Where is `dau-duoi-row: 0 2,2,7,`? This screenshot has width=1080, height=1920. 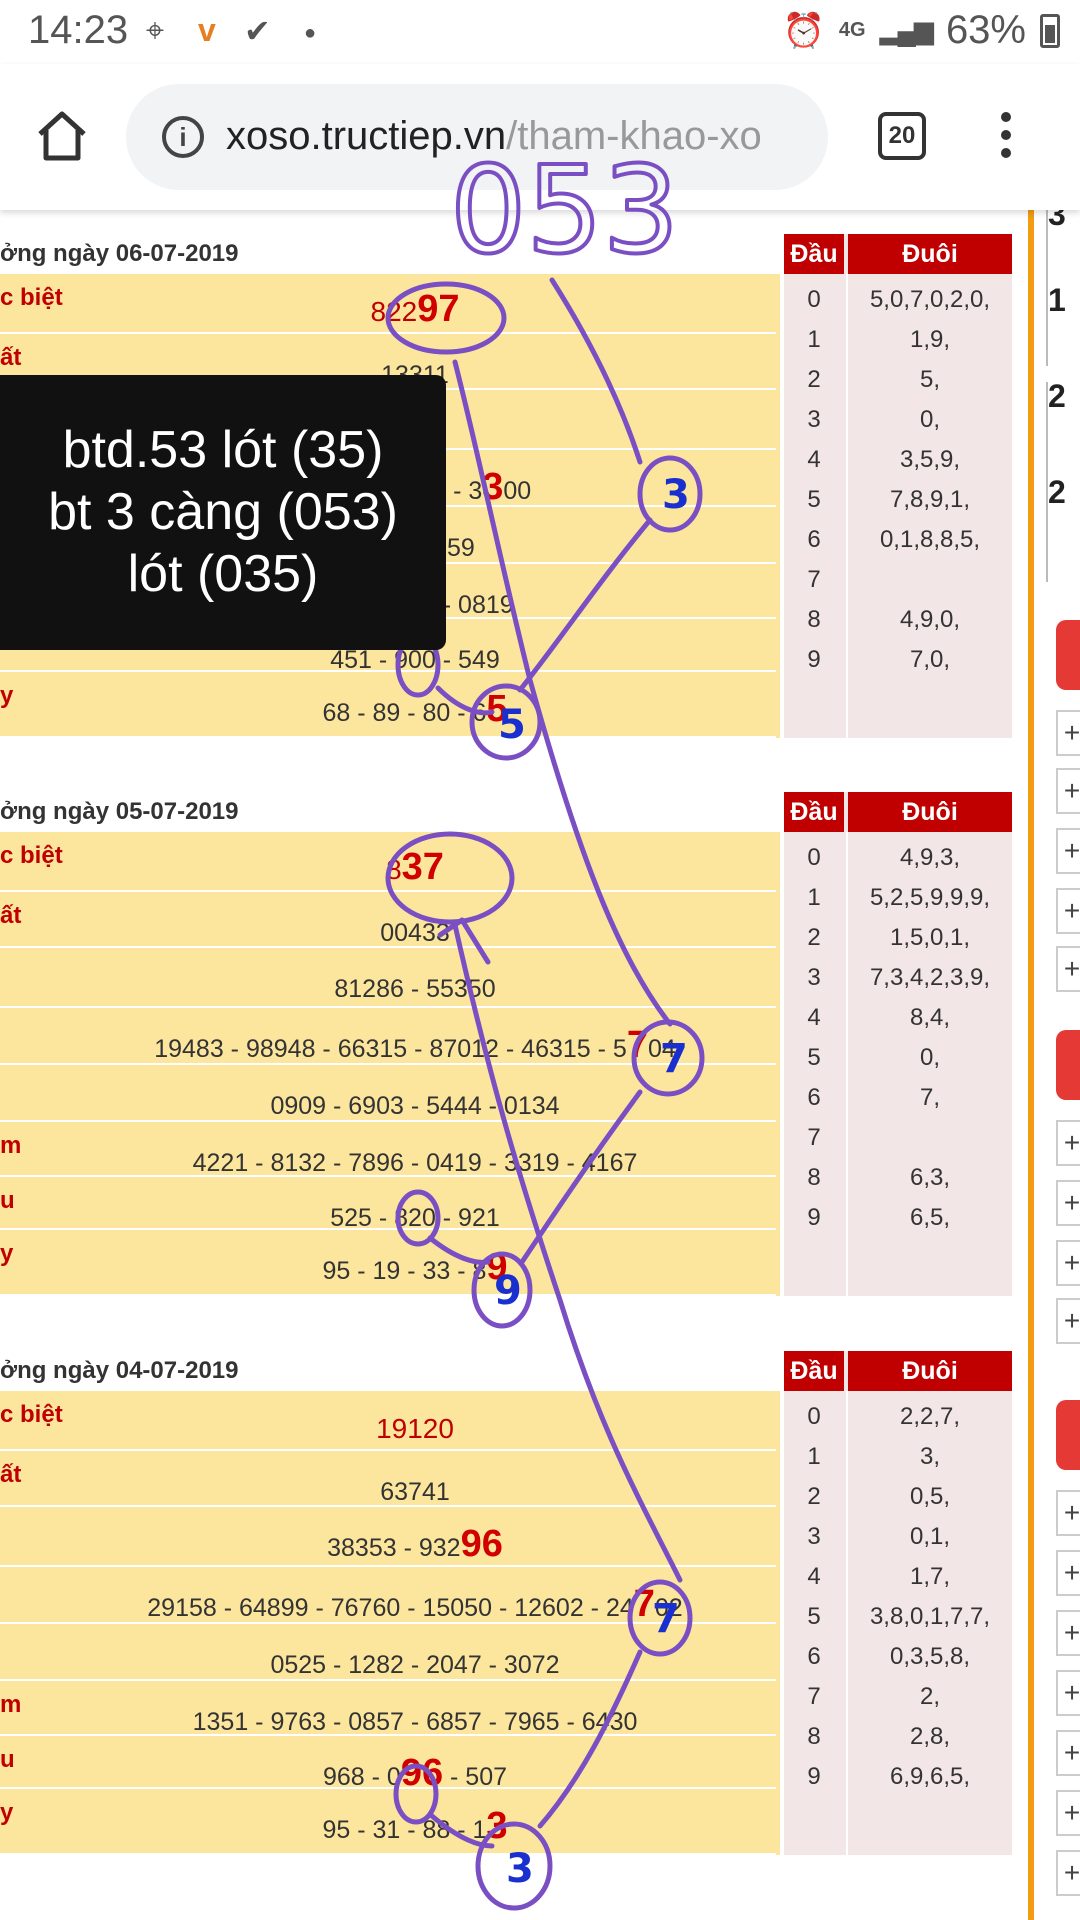
dau-duoi-row: 0 2,2,7, is located at coordinates (898, 1417).